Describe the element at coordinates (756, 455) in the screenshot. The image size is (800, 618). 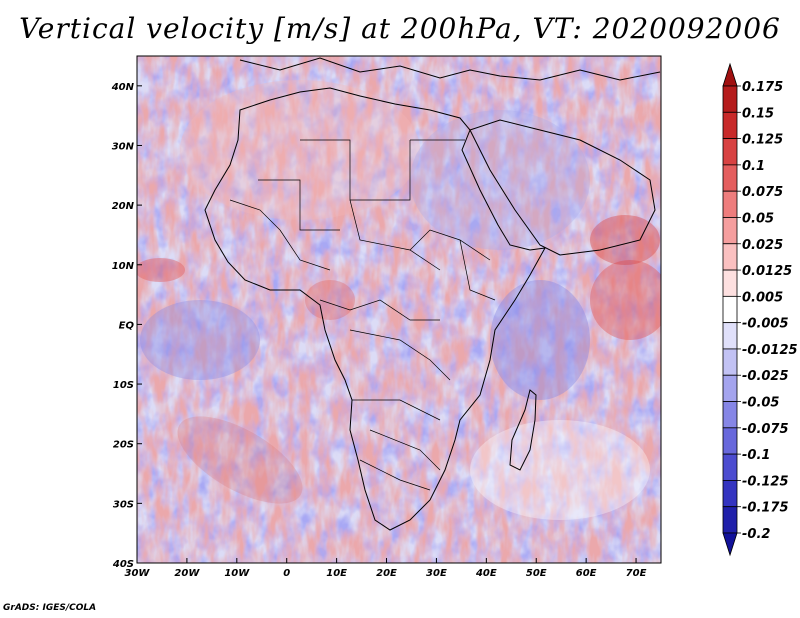
I see `colorbar-label: -0.1` at that location.